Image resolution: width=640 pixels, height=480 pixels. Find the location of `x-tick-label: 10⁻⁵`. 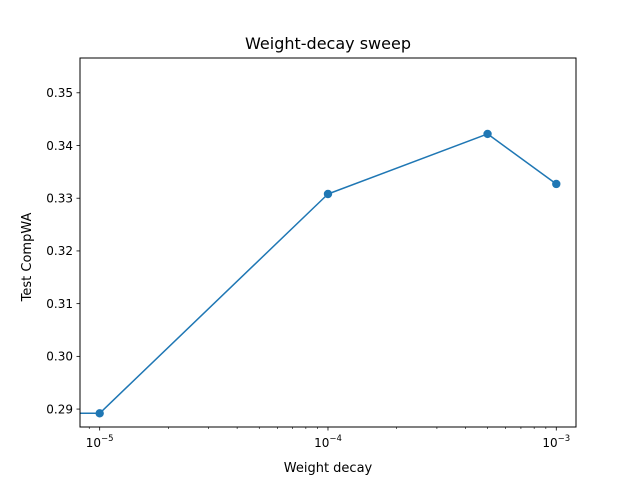

x-tick-label: 10⁻⁵ is located at coordinates (100, 442).